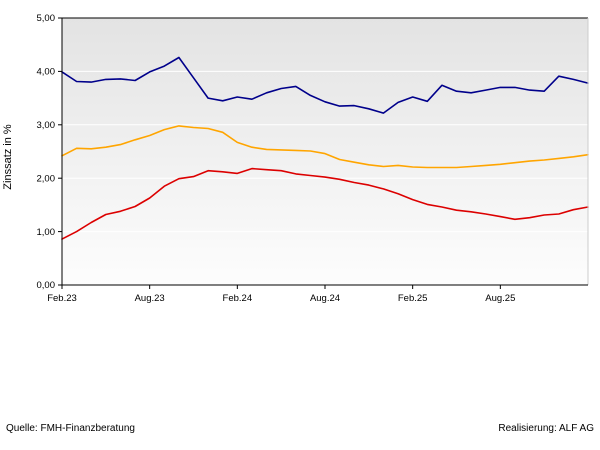 The height and width of the screenshot is (450, 600). What do you see at coordinates (8, 157) in the screenshot?
I see `y-axis-title: Zinssatz in %` at bounding box center [8, 157].